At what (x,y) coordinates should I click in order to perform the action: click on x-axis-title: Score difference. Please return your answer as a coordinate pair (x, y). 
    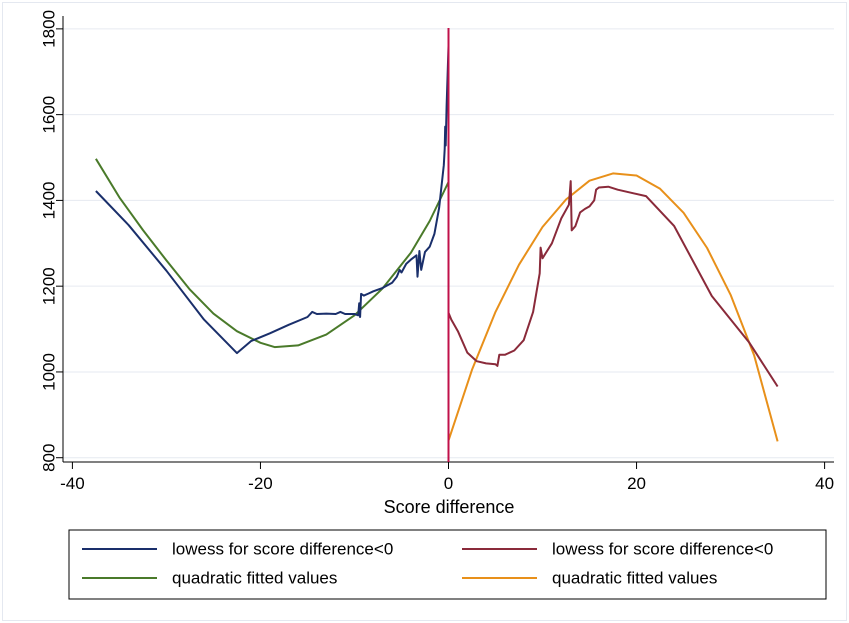
    Looking at the image, I should click on (449, 507).